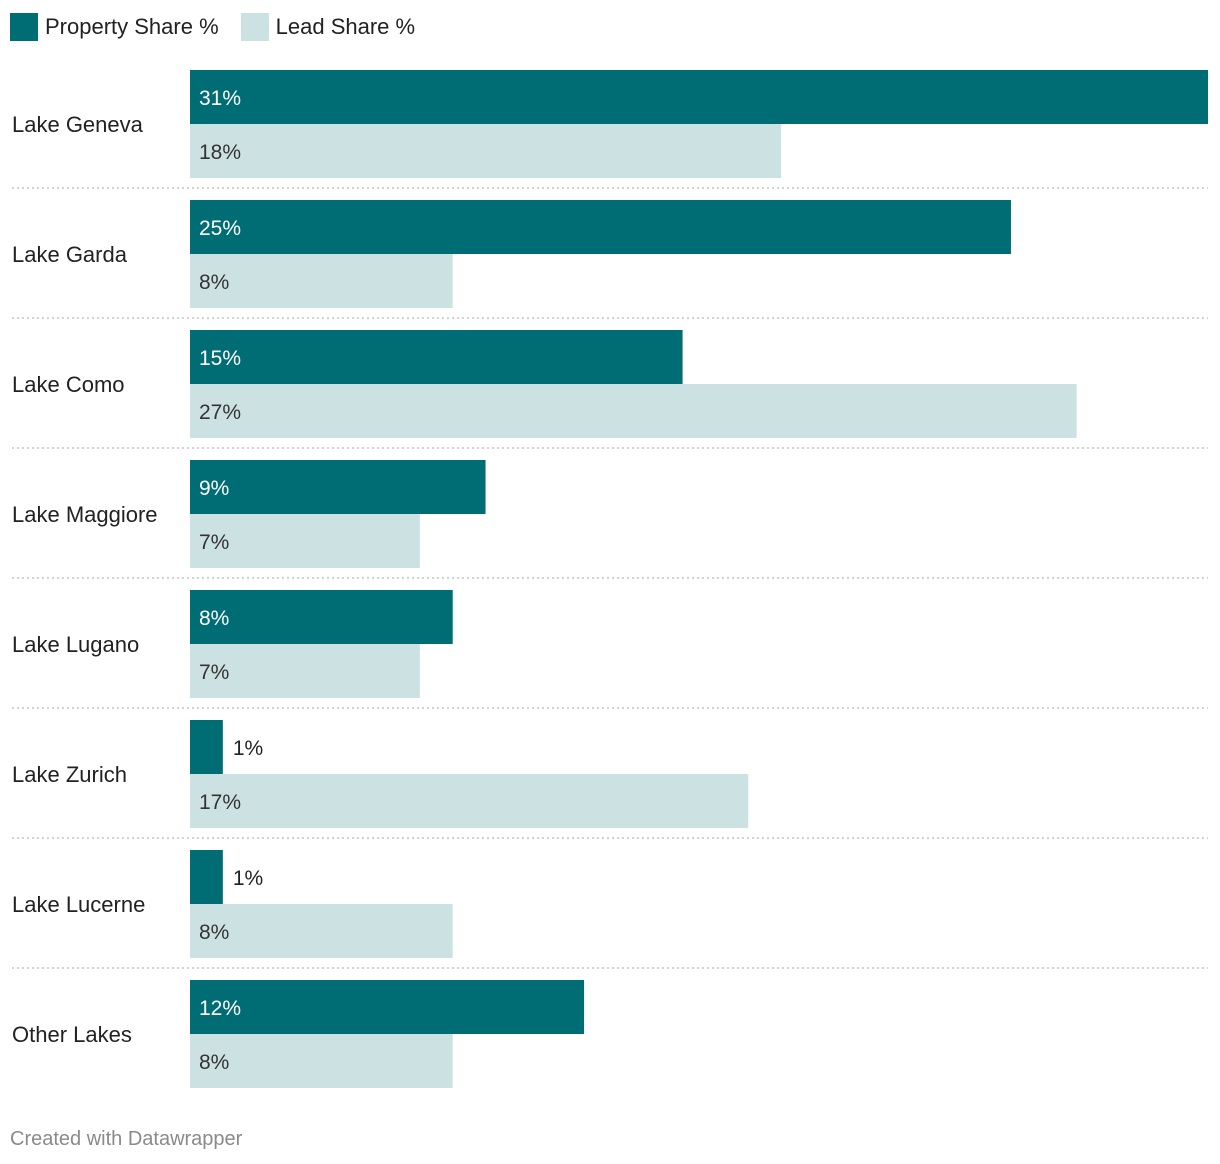  What do you see at coordinates (214, 618) in the screenshot?
I see `value-label-lake-lugano-series-1: 8%` at bounding box center [214, 618].